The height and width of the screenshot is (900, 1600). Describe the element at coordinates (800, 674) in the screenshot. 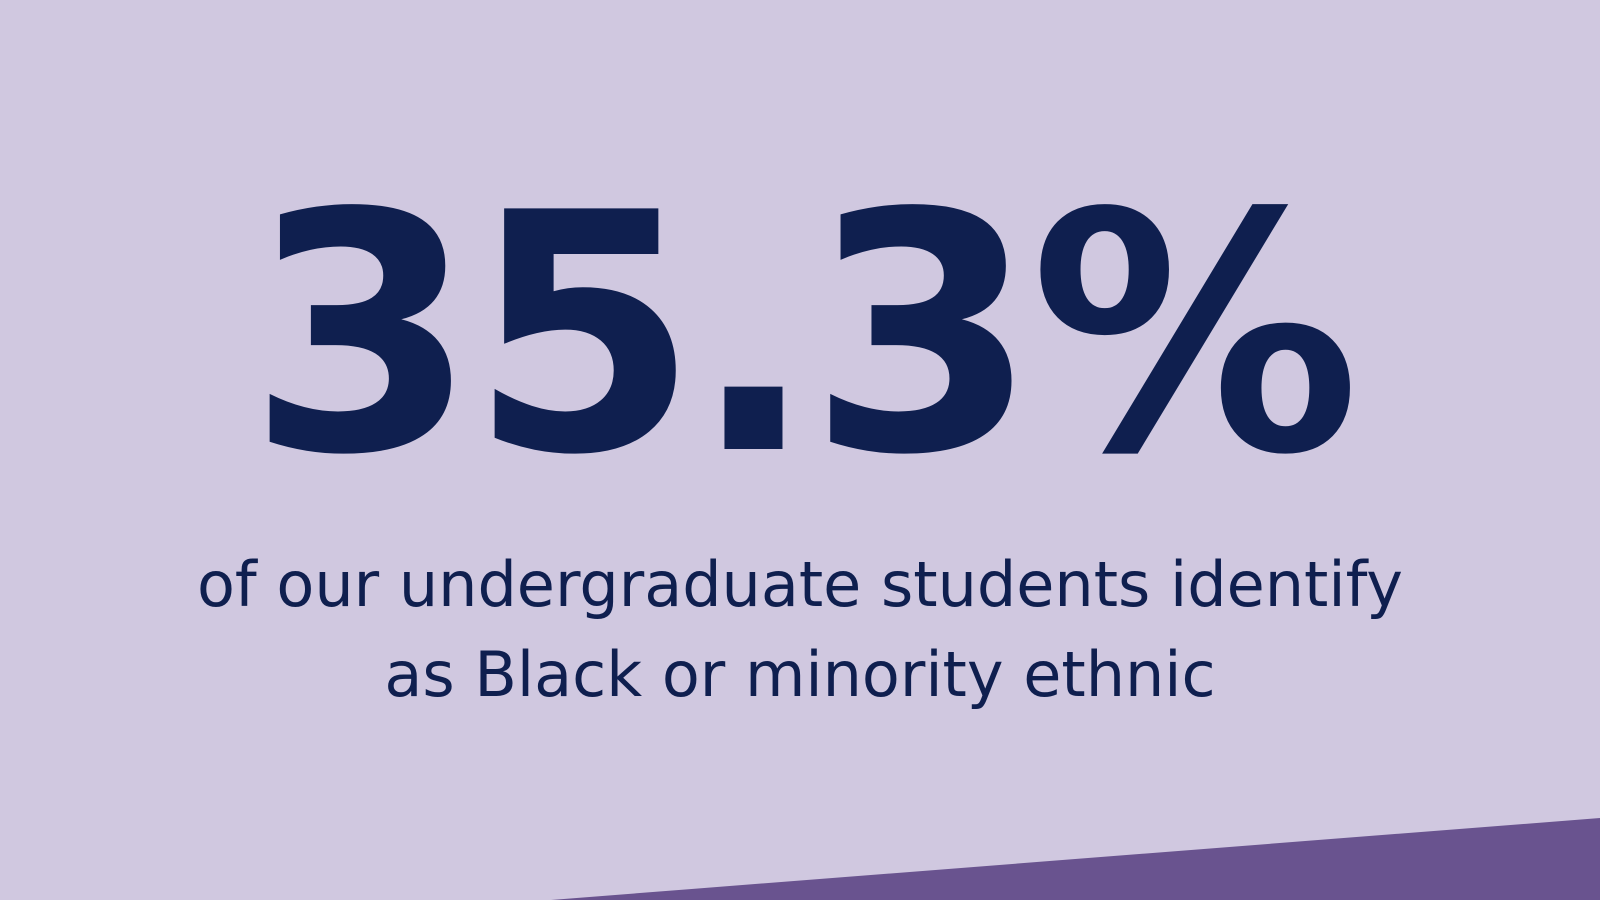

I see `description-line-2: as Black or minority ethnic` at that location.